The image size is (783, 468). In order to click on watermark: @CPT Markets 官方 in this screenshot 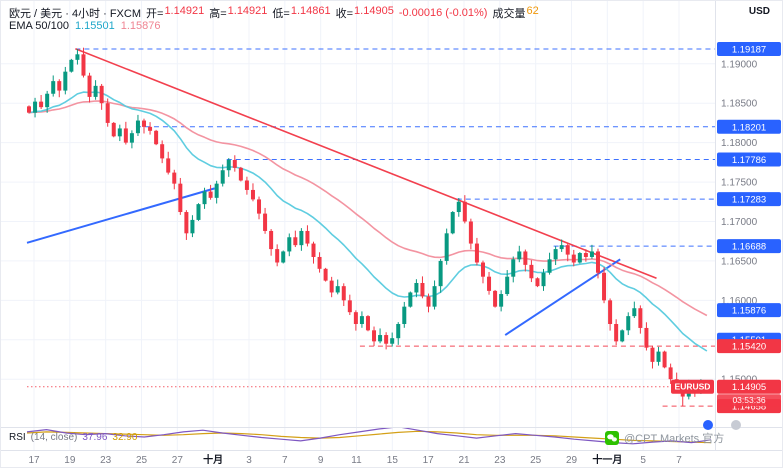, I will do `click(664, 438)`.